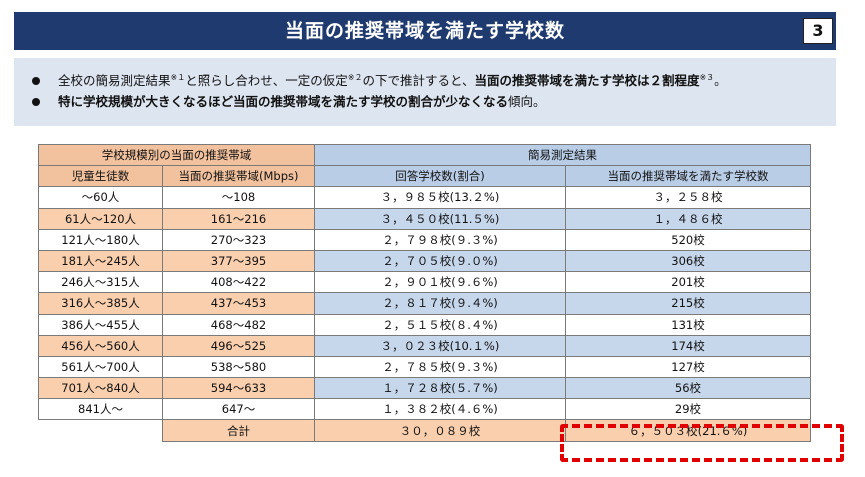 Image resolution: width=865 pixels, height=477 pixels. Describe the element at coordinates (114, 81) in the screenshot. I see `bullet1-text-1: 全校の簡易測定結果` at that location.